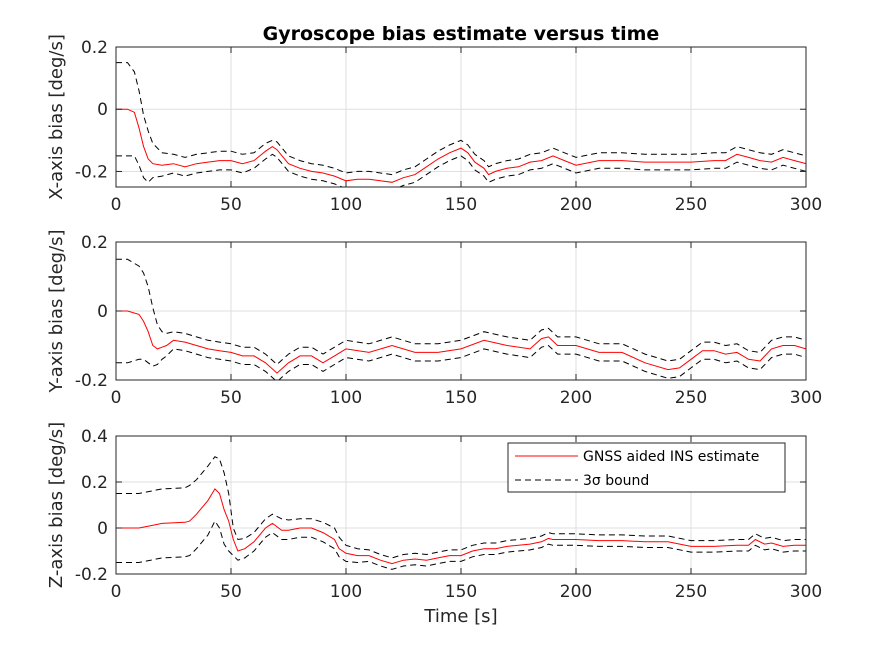 This screenshot has height=645, width=891. I want to click on xtick-label-z-300: 300, so click(806, 592).